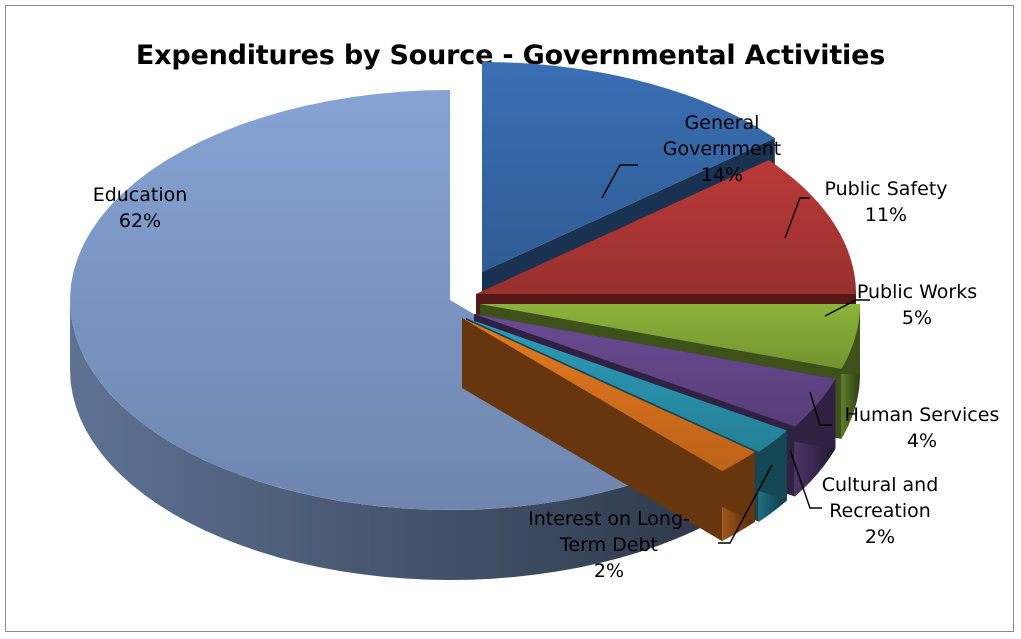  Describe the element at coordinates (140, 208) in the screenshot. I see `data-label-education: Education 62%` at that location.